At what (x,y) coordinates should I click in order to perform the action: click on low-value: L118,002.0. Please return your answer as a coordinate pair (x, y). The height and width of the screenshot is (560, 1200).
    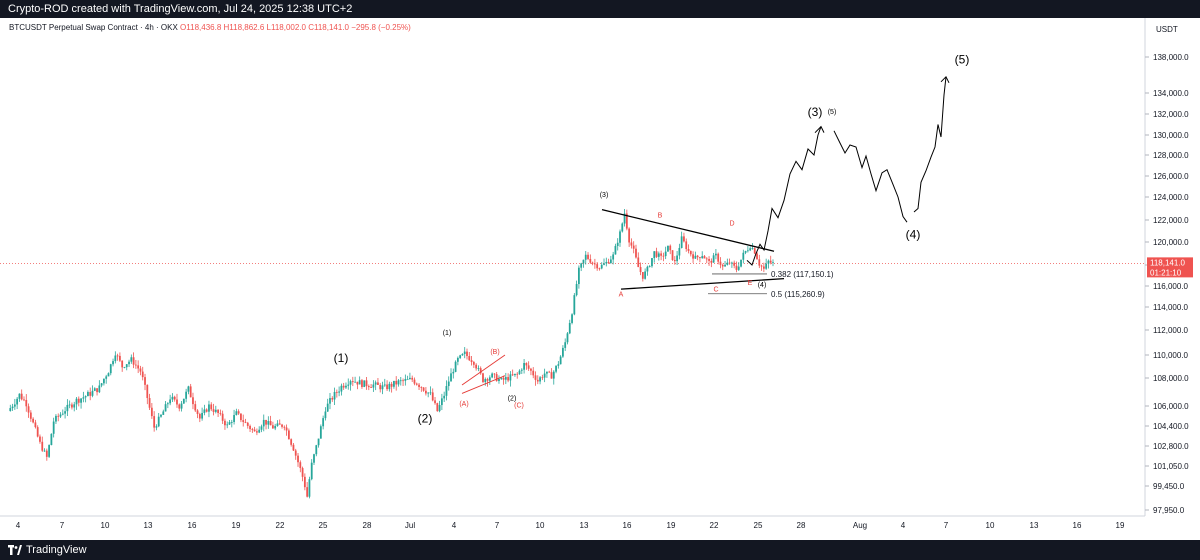
    Looking at the image, I should click on (286, 27).